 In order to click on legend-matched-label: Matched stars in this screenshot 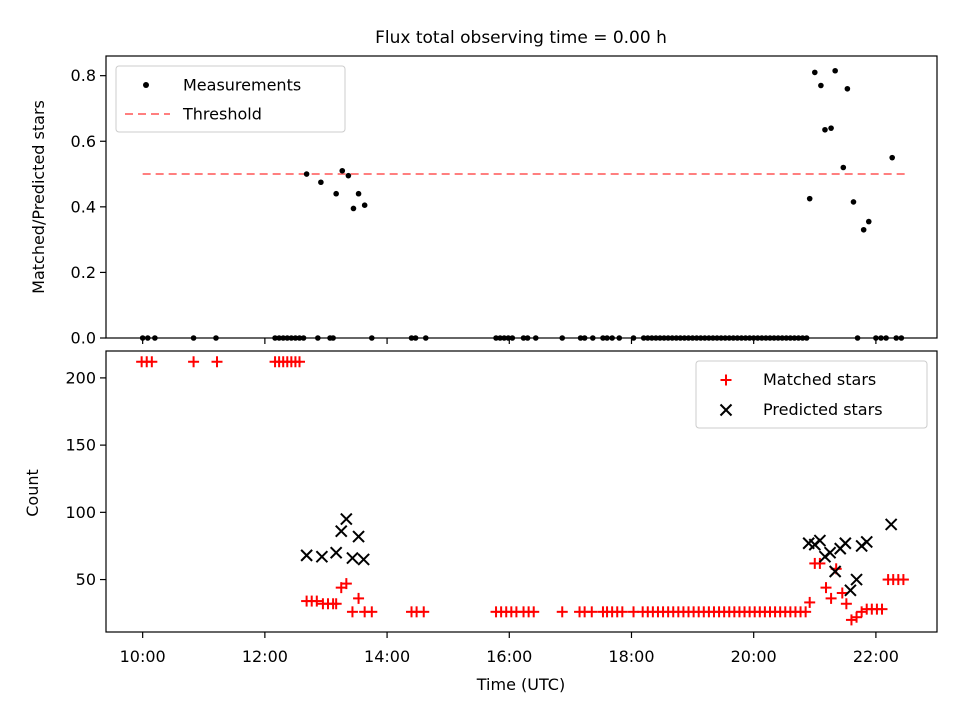, I will do `click(819, 379)`.